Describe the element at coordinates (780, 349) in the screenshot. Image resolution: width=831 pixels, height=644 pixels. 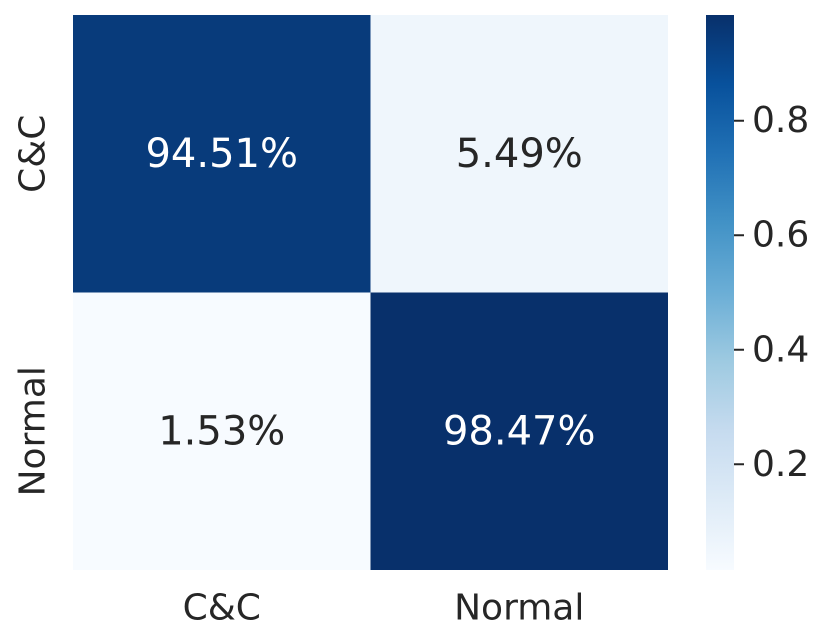
I see `colorbar-tick-label: 0.4` at that location.